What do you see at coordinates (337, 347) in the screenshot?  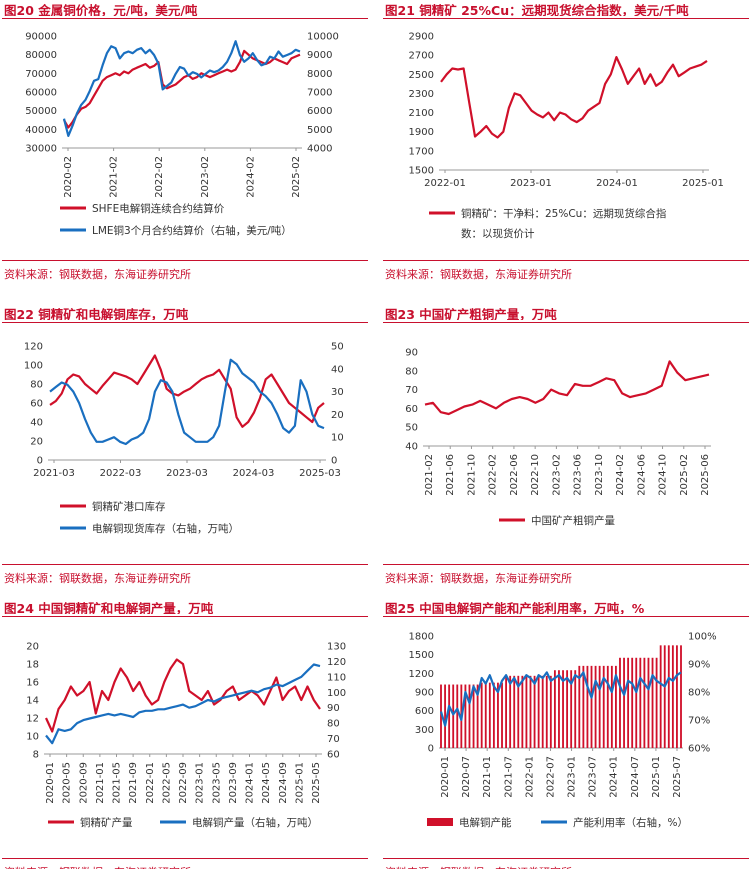 I see `y2-tick-label: 50` at bounding box center [337, 347].